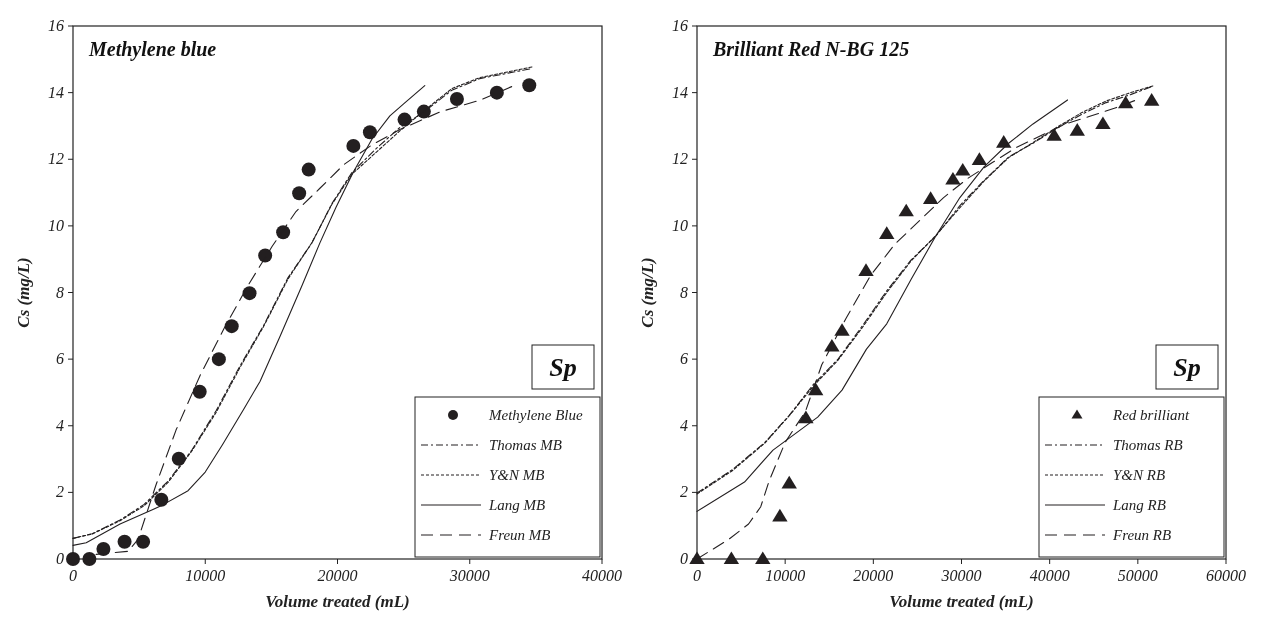  I want to click on legend-label: Freun MB, so click(519, 535).